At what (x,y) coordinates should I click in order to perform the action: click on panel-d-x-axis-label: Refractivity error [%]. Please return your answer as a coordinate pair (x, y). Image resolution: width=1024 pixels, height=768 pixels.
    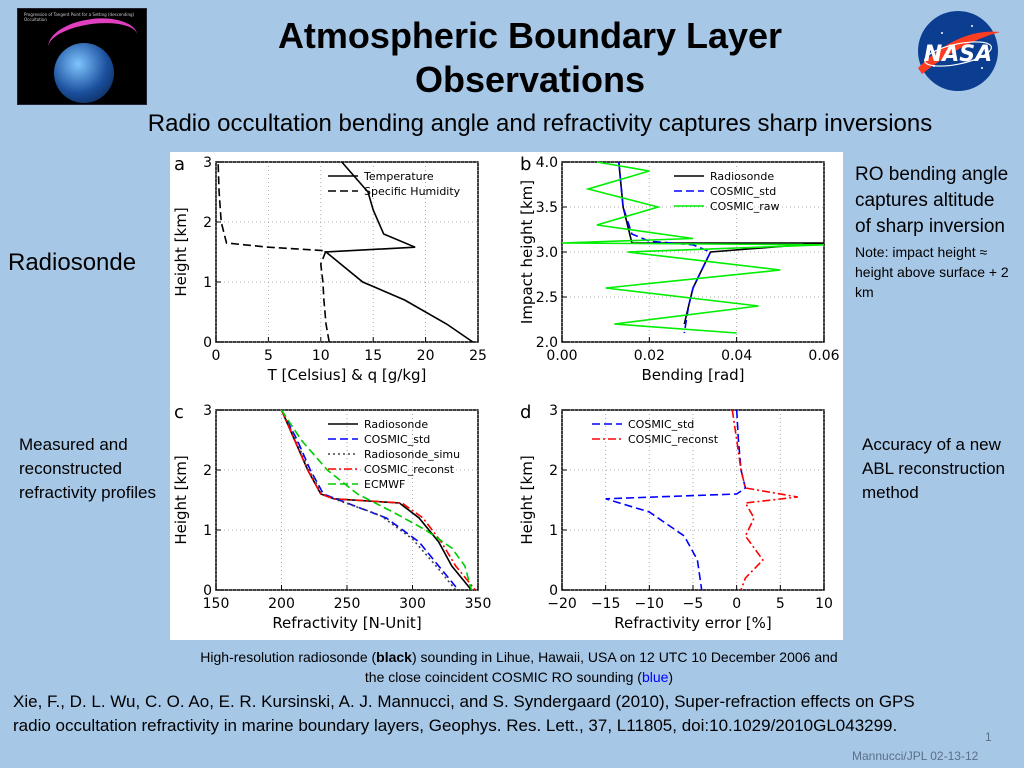
    Looking at the image, I should click on (693, 623).